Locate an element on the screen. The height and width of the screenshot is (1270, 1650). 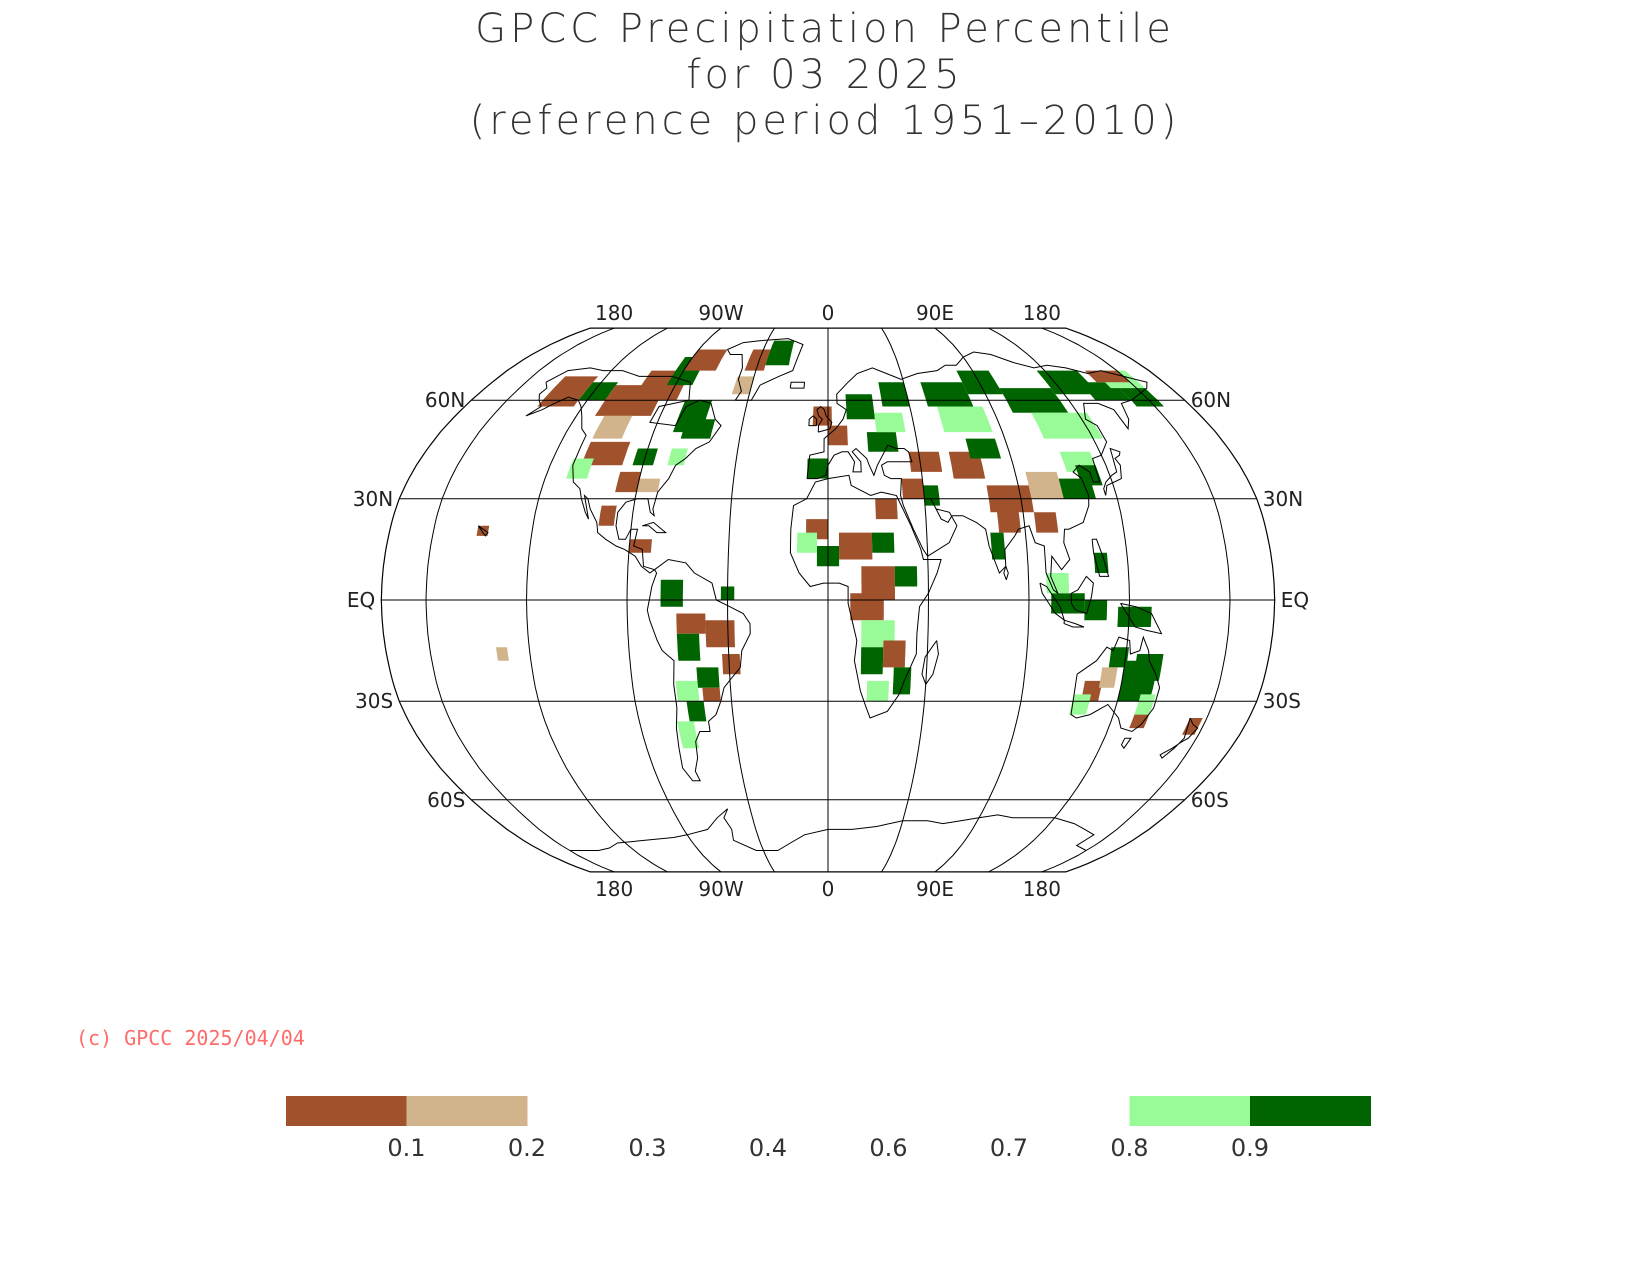
legend-tick-label: 0.7 is located at coordinates (1009, 1148).